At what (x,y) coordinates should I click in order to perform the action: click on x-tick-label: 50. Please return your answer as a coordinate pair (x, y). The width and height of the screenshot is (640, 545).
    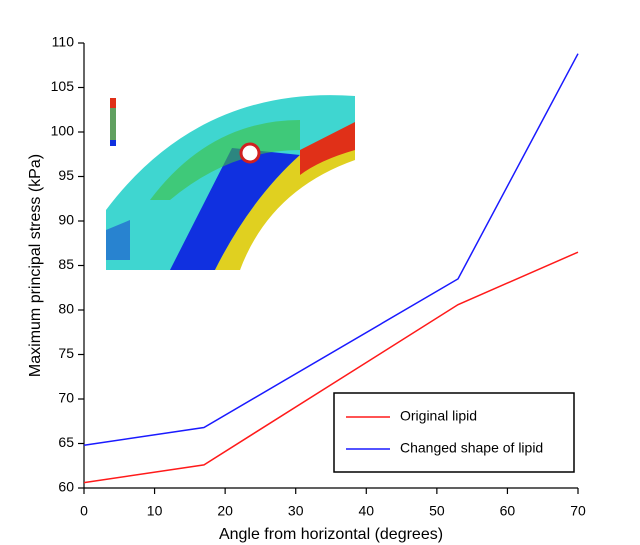
    Looking at the image, I should click on (437, 511).